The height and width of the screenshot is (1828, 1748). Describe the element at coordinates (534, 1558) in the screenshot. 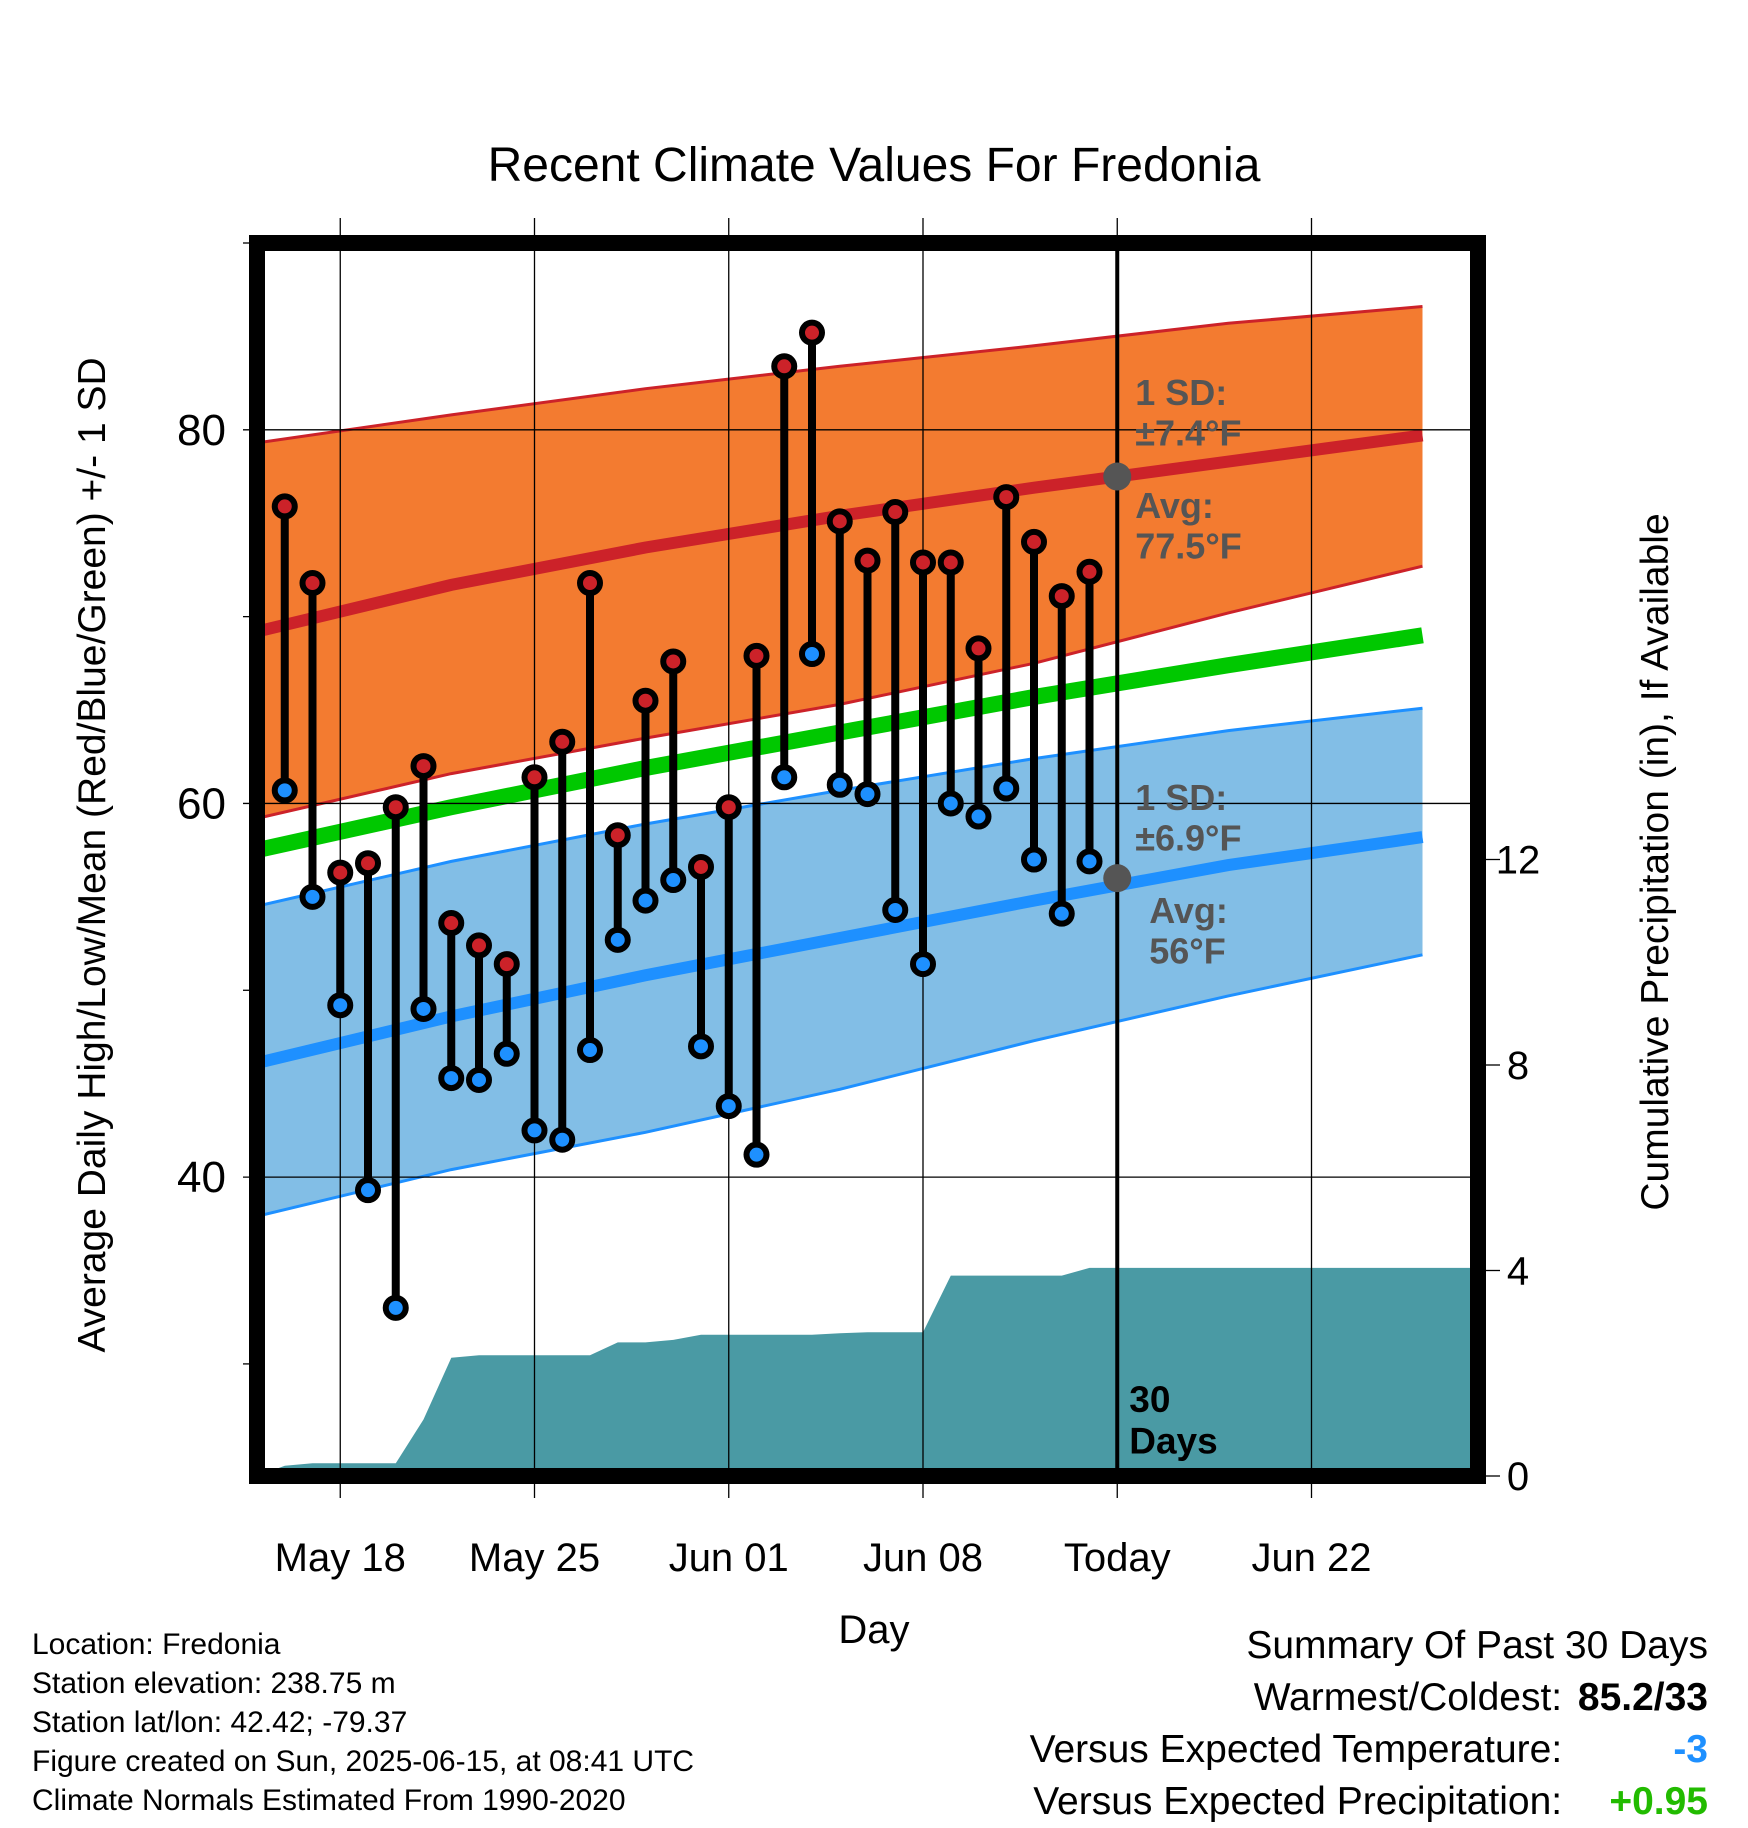

I see `x-tick-label: May 25` at that location.